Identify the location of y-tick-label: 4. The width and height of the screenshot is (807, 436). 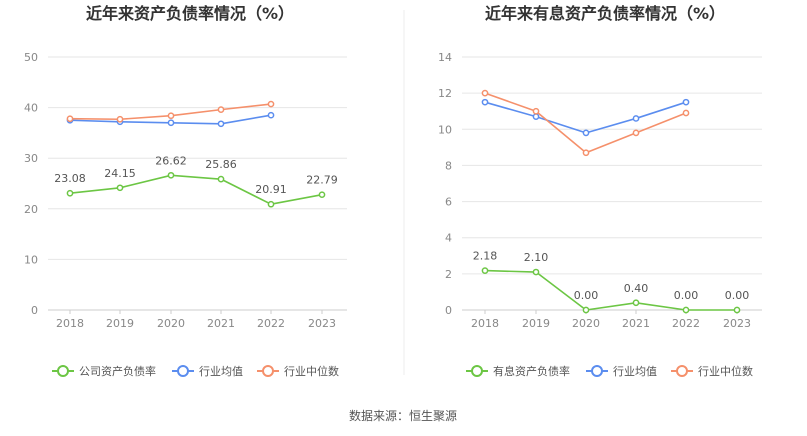
(448, 238).